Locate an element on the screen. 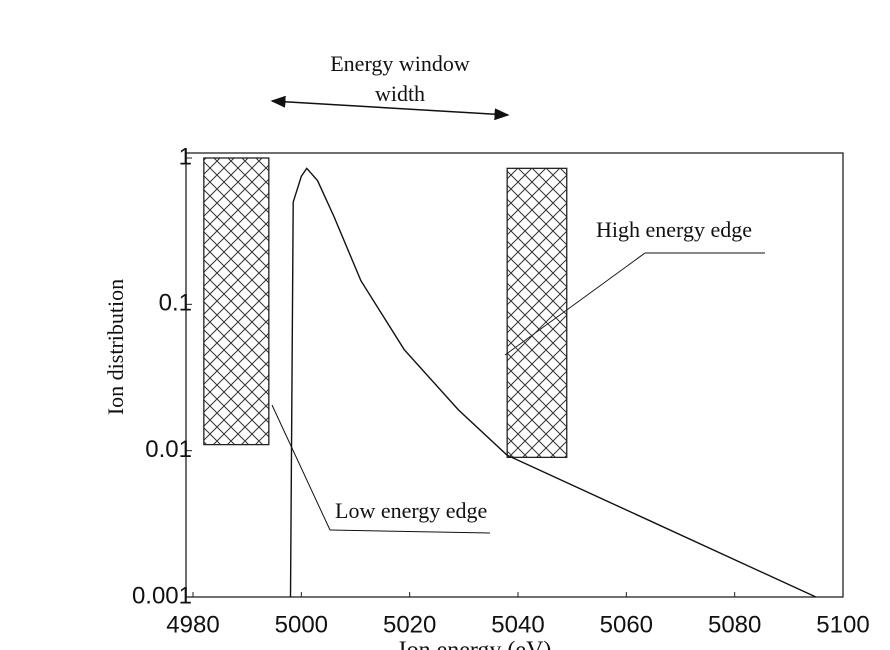 Image resolution: width=890 pixels, height=650 pixels. x-tick-label: 5100 is located at coordinates (842, 624).